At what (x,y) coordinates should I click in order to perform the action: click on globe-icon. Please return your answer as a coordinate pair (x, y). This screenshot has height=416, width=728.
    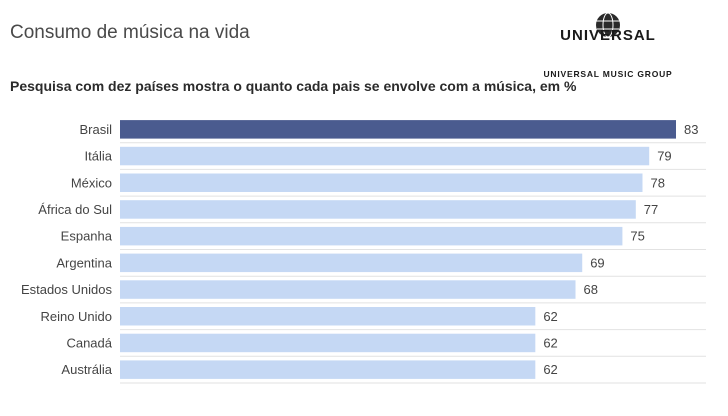
    Looking at the image, I should click on (608, 25).